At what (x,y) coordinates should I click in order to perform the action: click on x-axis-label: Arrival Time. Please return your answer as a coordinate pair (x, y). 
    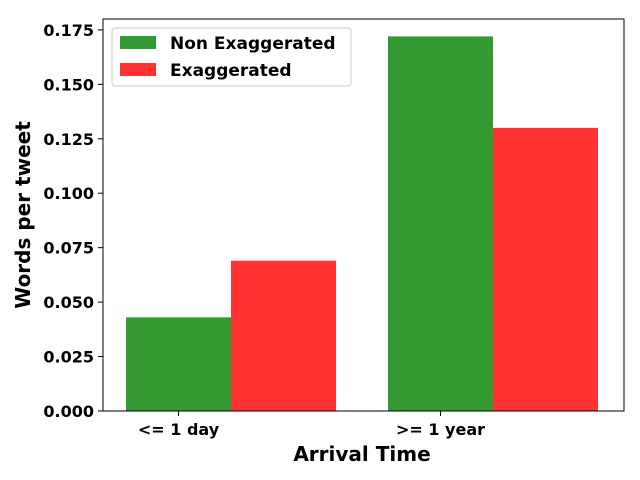
    Looking at the image, I should click on (361, 454).